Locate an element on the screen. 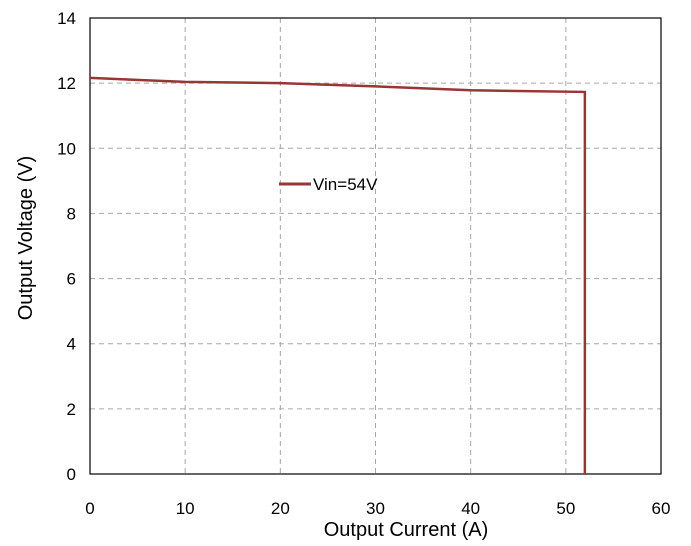 Image resolution: width=691 pixels, height=546 pixels. legend-label-vin-54v: Vin=54V is located at coordinates (345, 184).